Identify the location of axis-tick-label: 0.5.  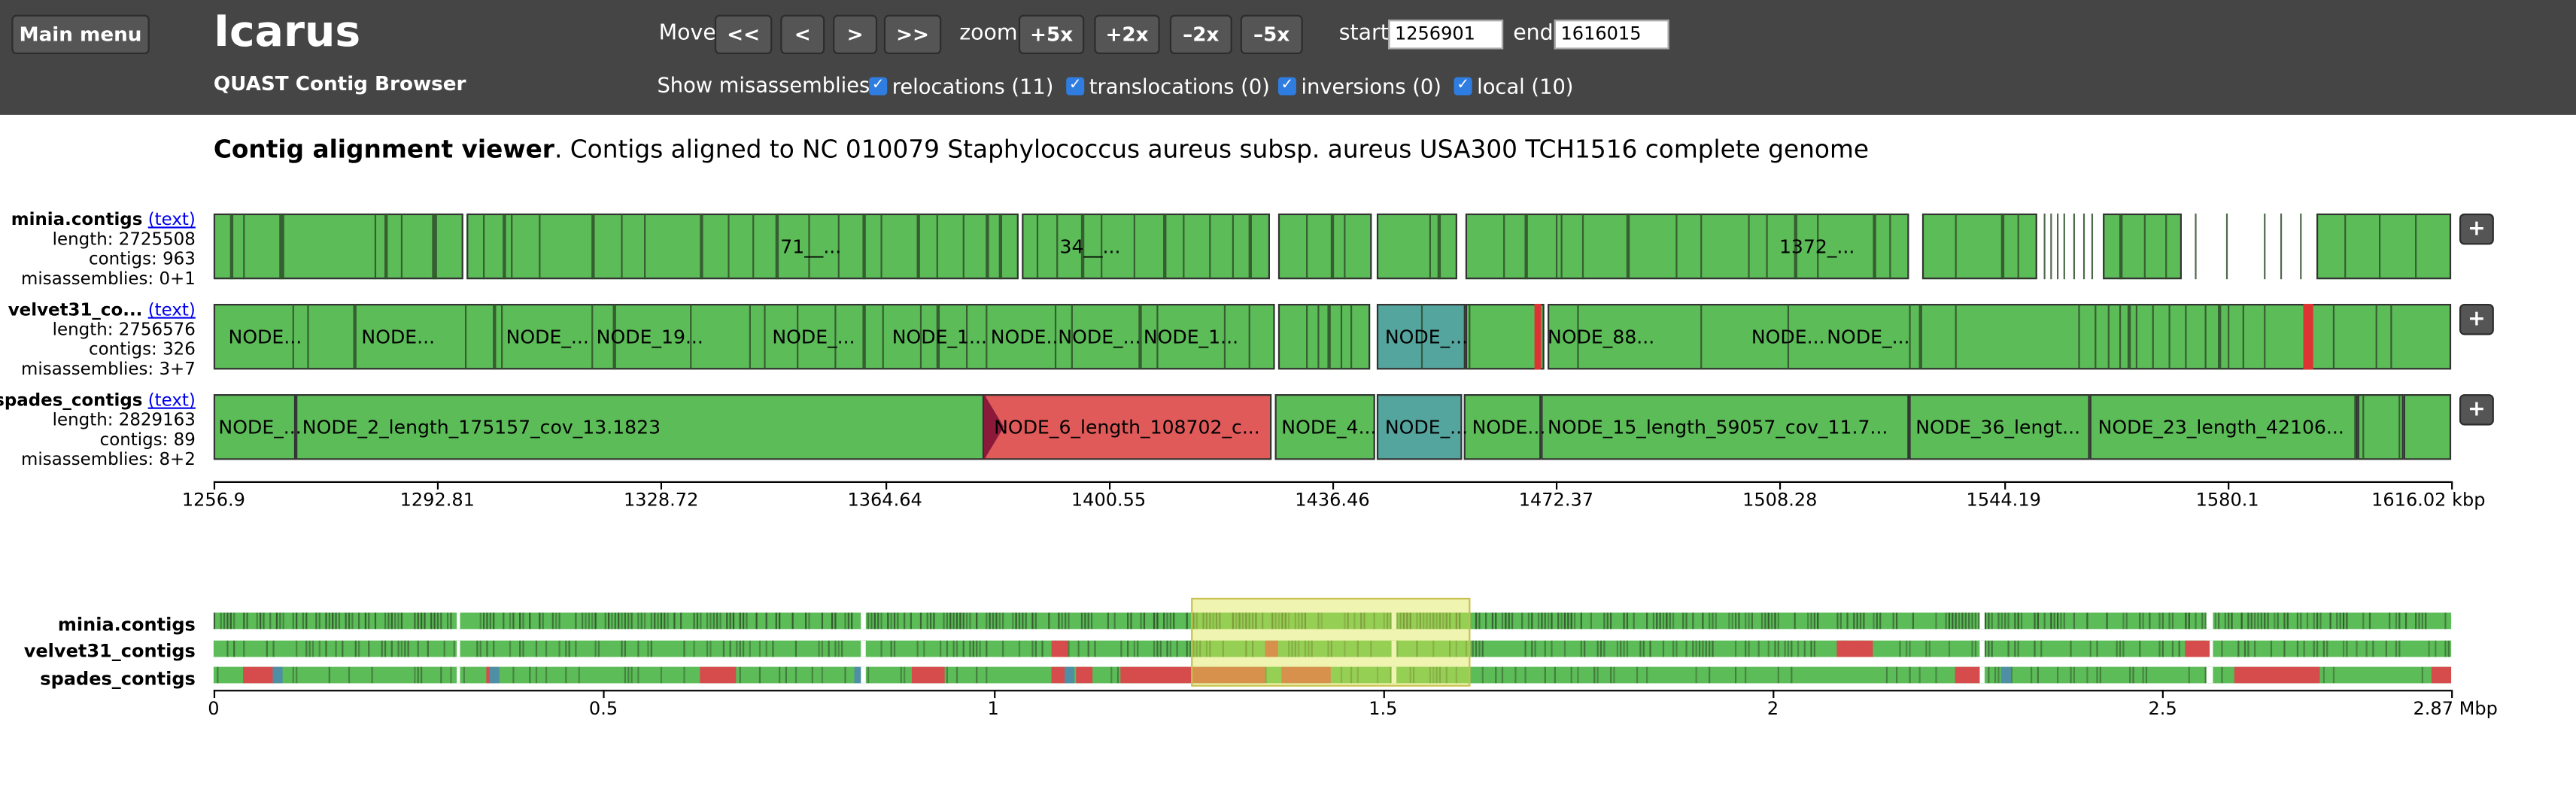
(603, 709).